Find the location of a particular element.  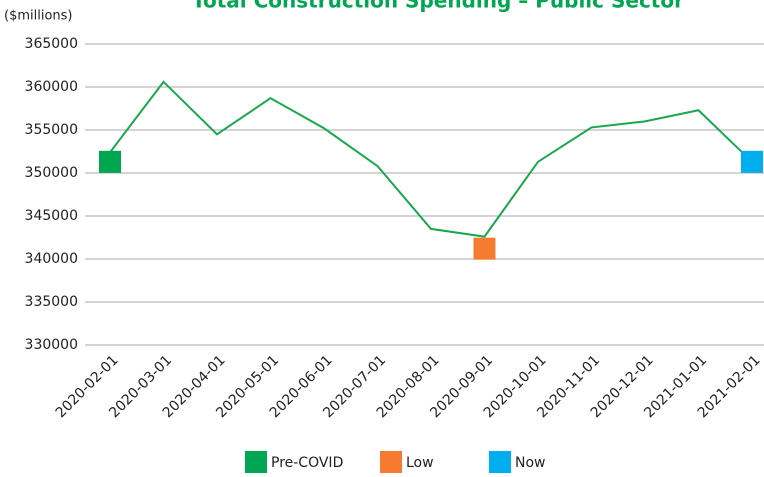

legend-label: Now is located at coordinates (530, 463).